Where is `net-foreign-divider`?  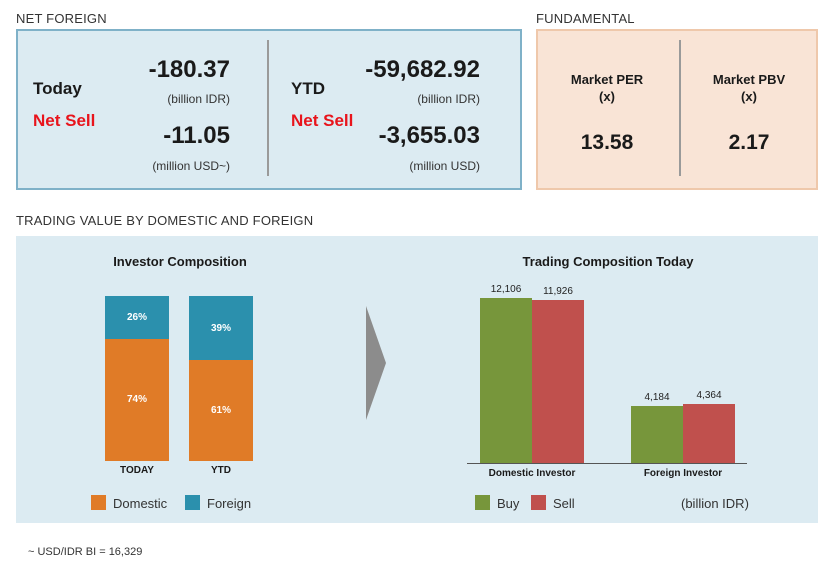 net-foreign-divider is located at coordinates (268, 108).